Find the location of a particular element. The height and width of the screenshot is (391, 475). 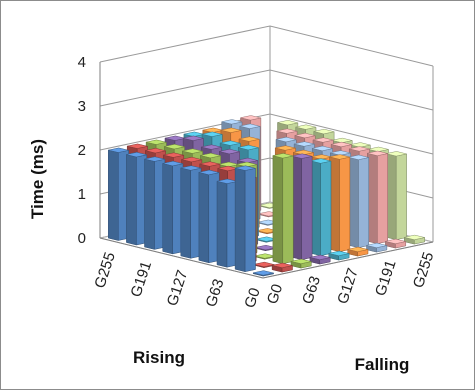

rising-tick-label: G191 is located at coordinates (142, 279).